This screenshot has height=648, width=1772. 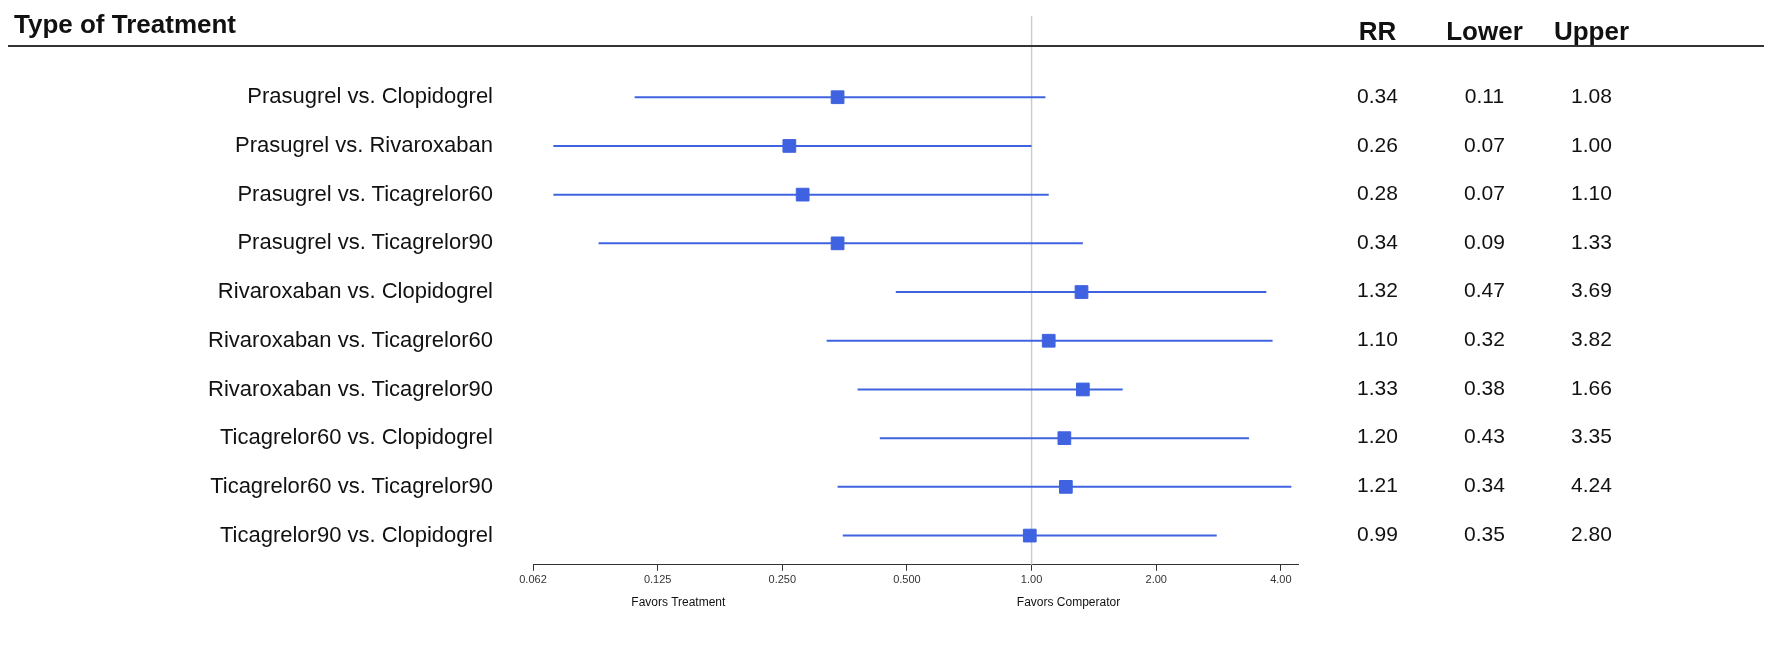 I want to click on data-label: 0.43, so click(x=1484, y=436).